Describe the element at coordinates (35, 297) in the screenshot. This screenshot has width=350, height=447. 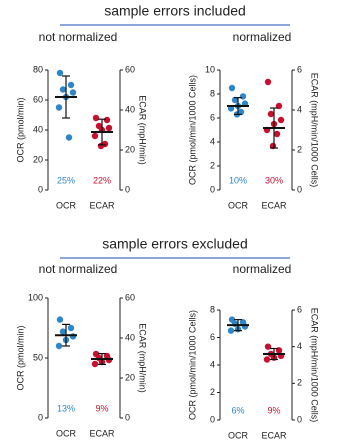
I see `y-tick-label: 100` at that location.